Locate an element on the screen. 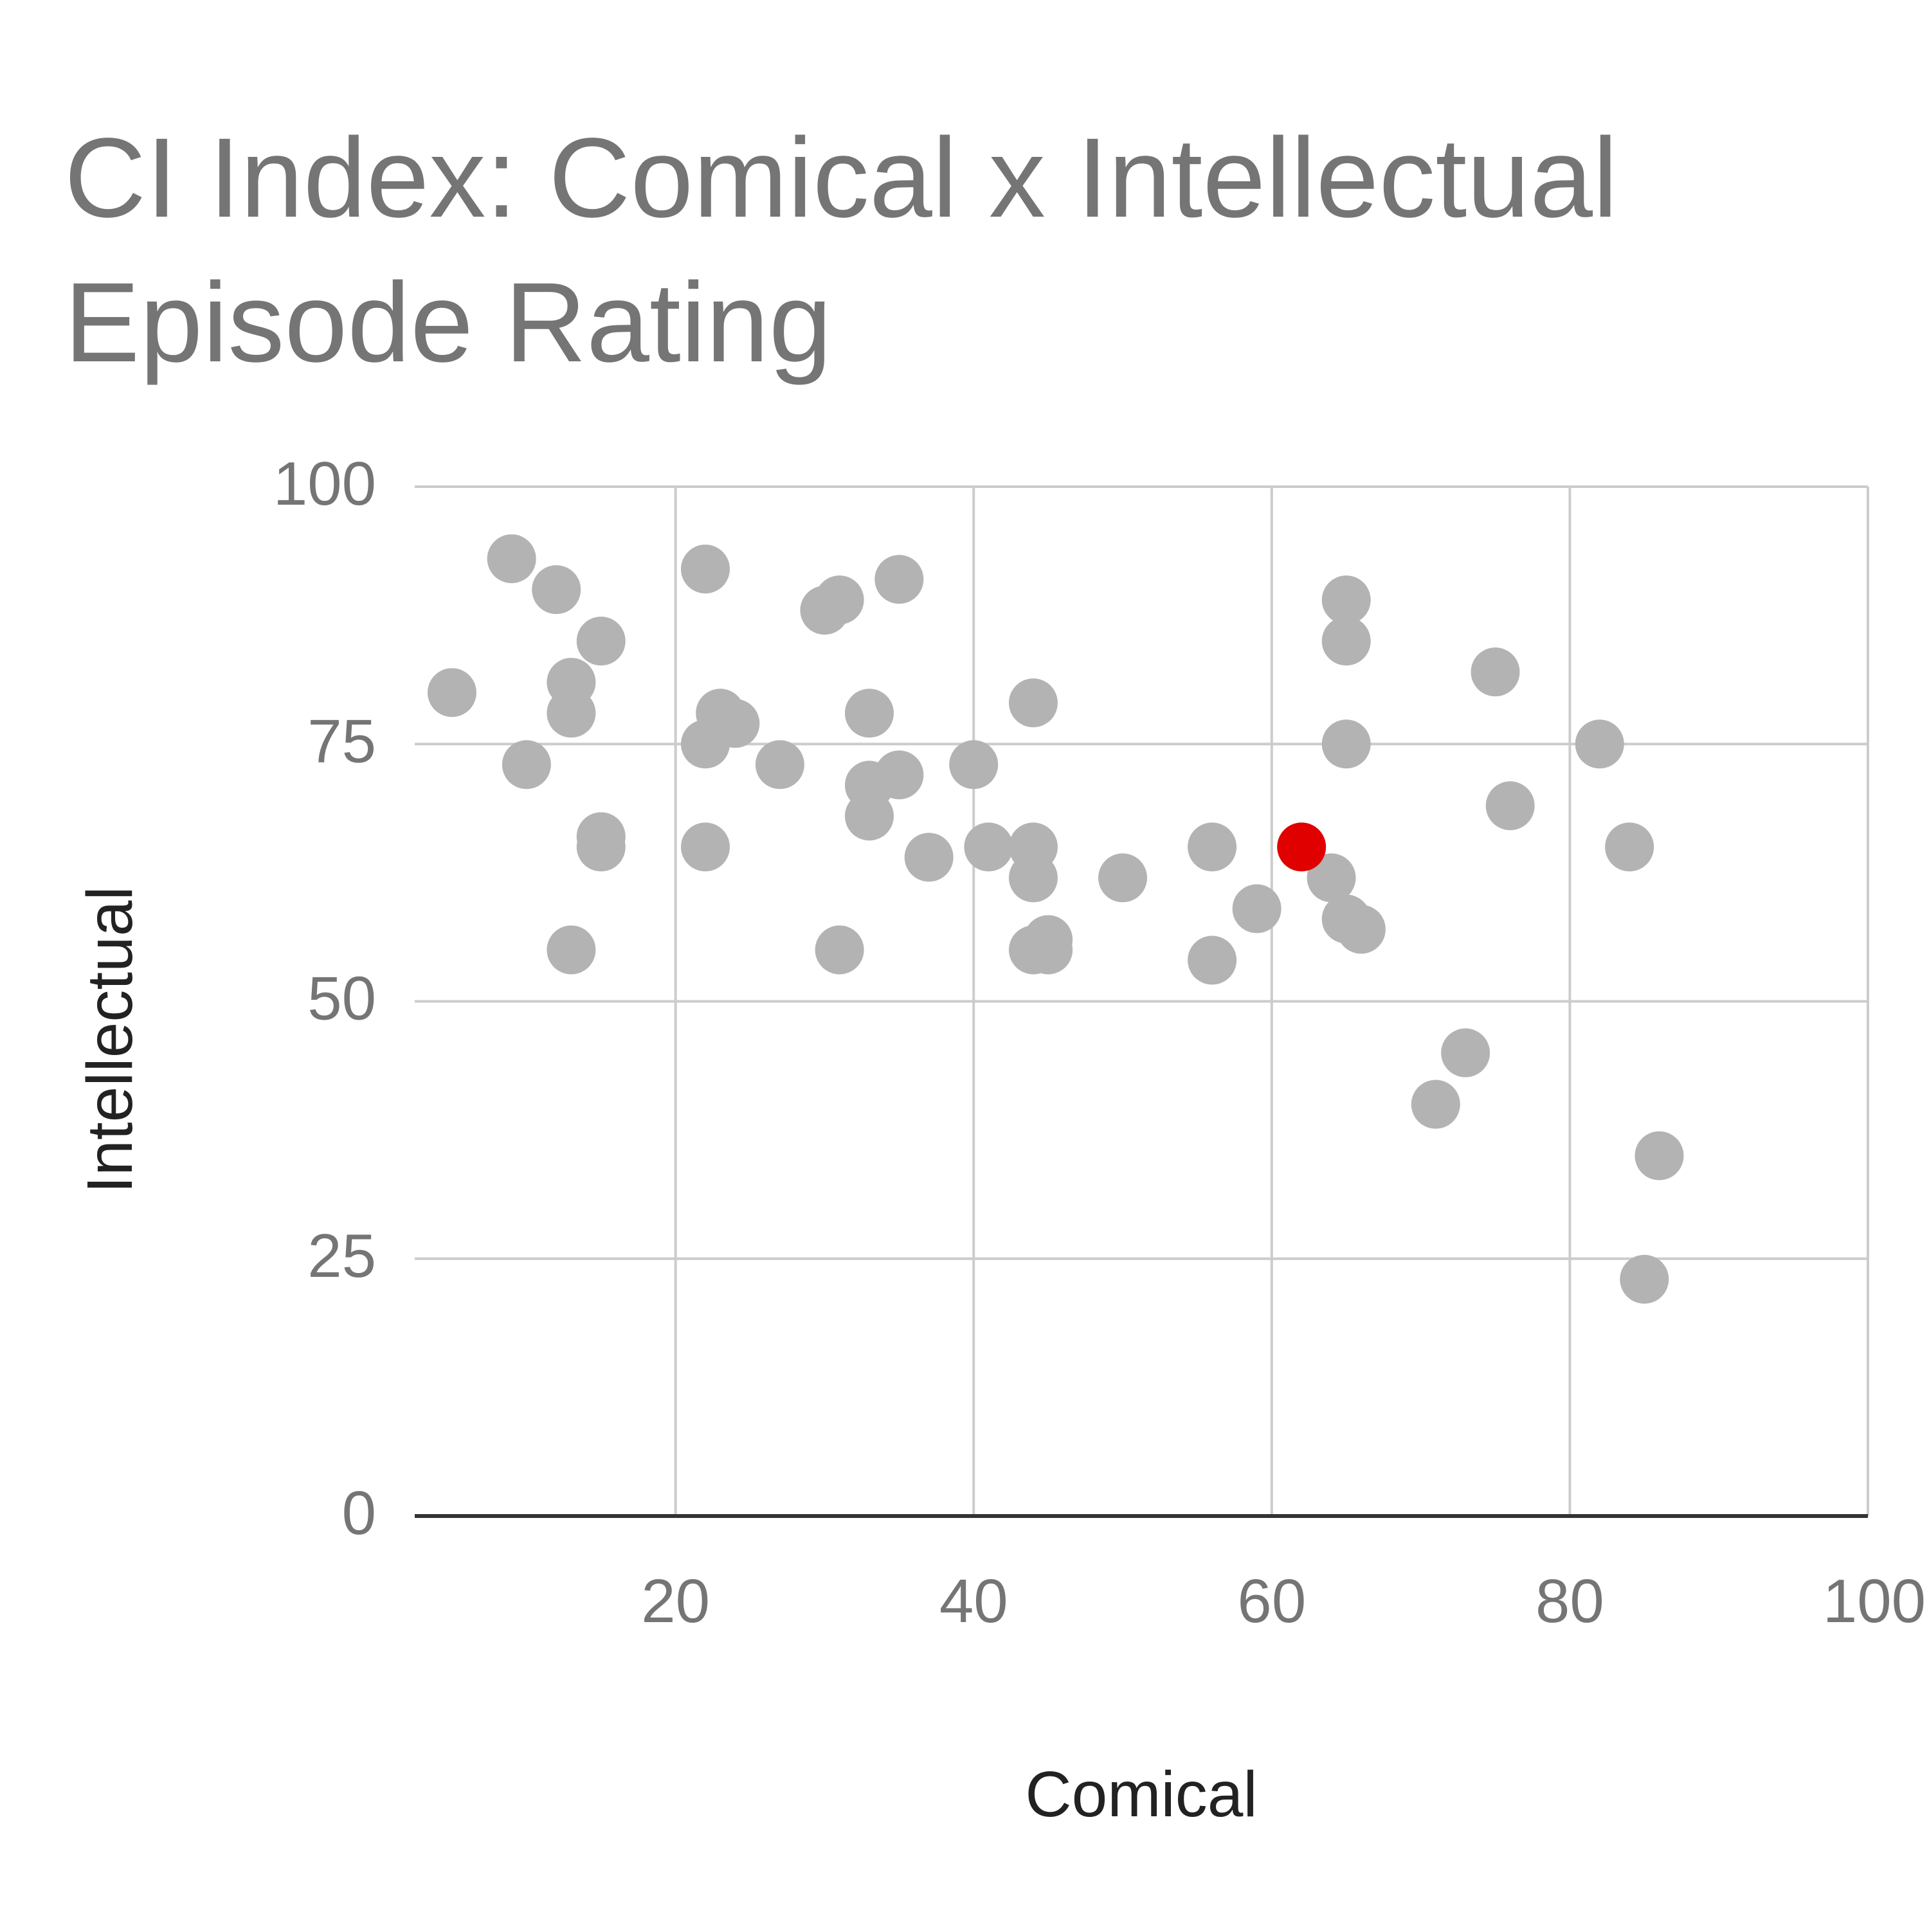  x-tick-label: 60 is located at coordinates (1271, 1601).